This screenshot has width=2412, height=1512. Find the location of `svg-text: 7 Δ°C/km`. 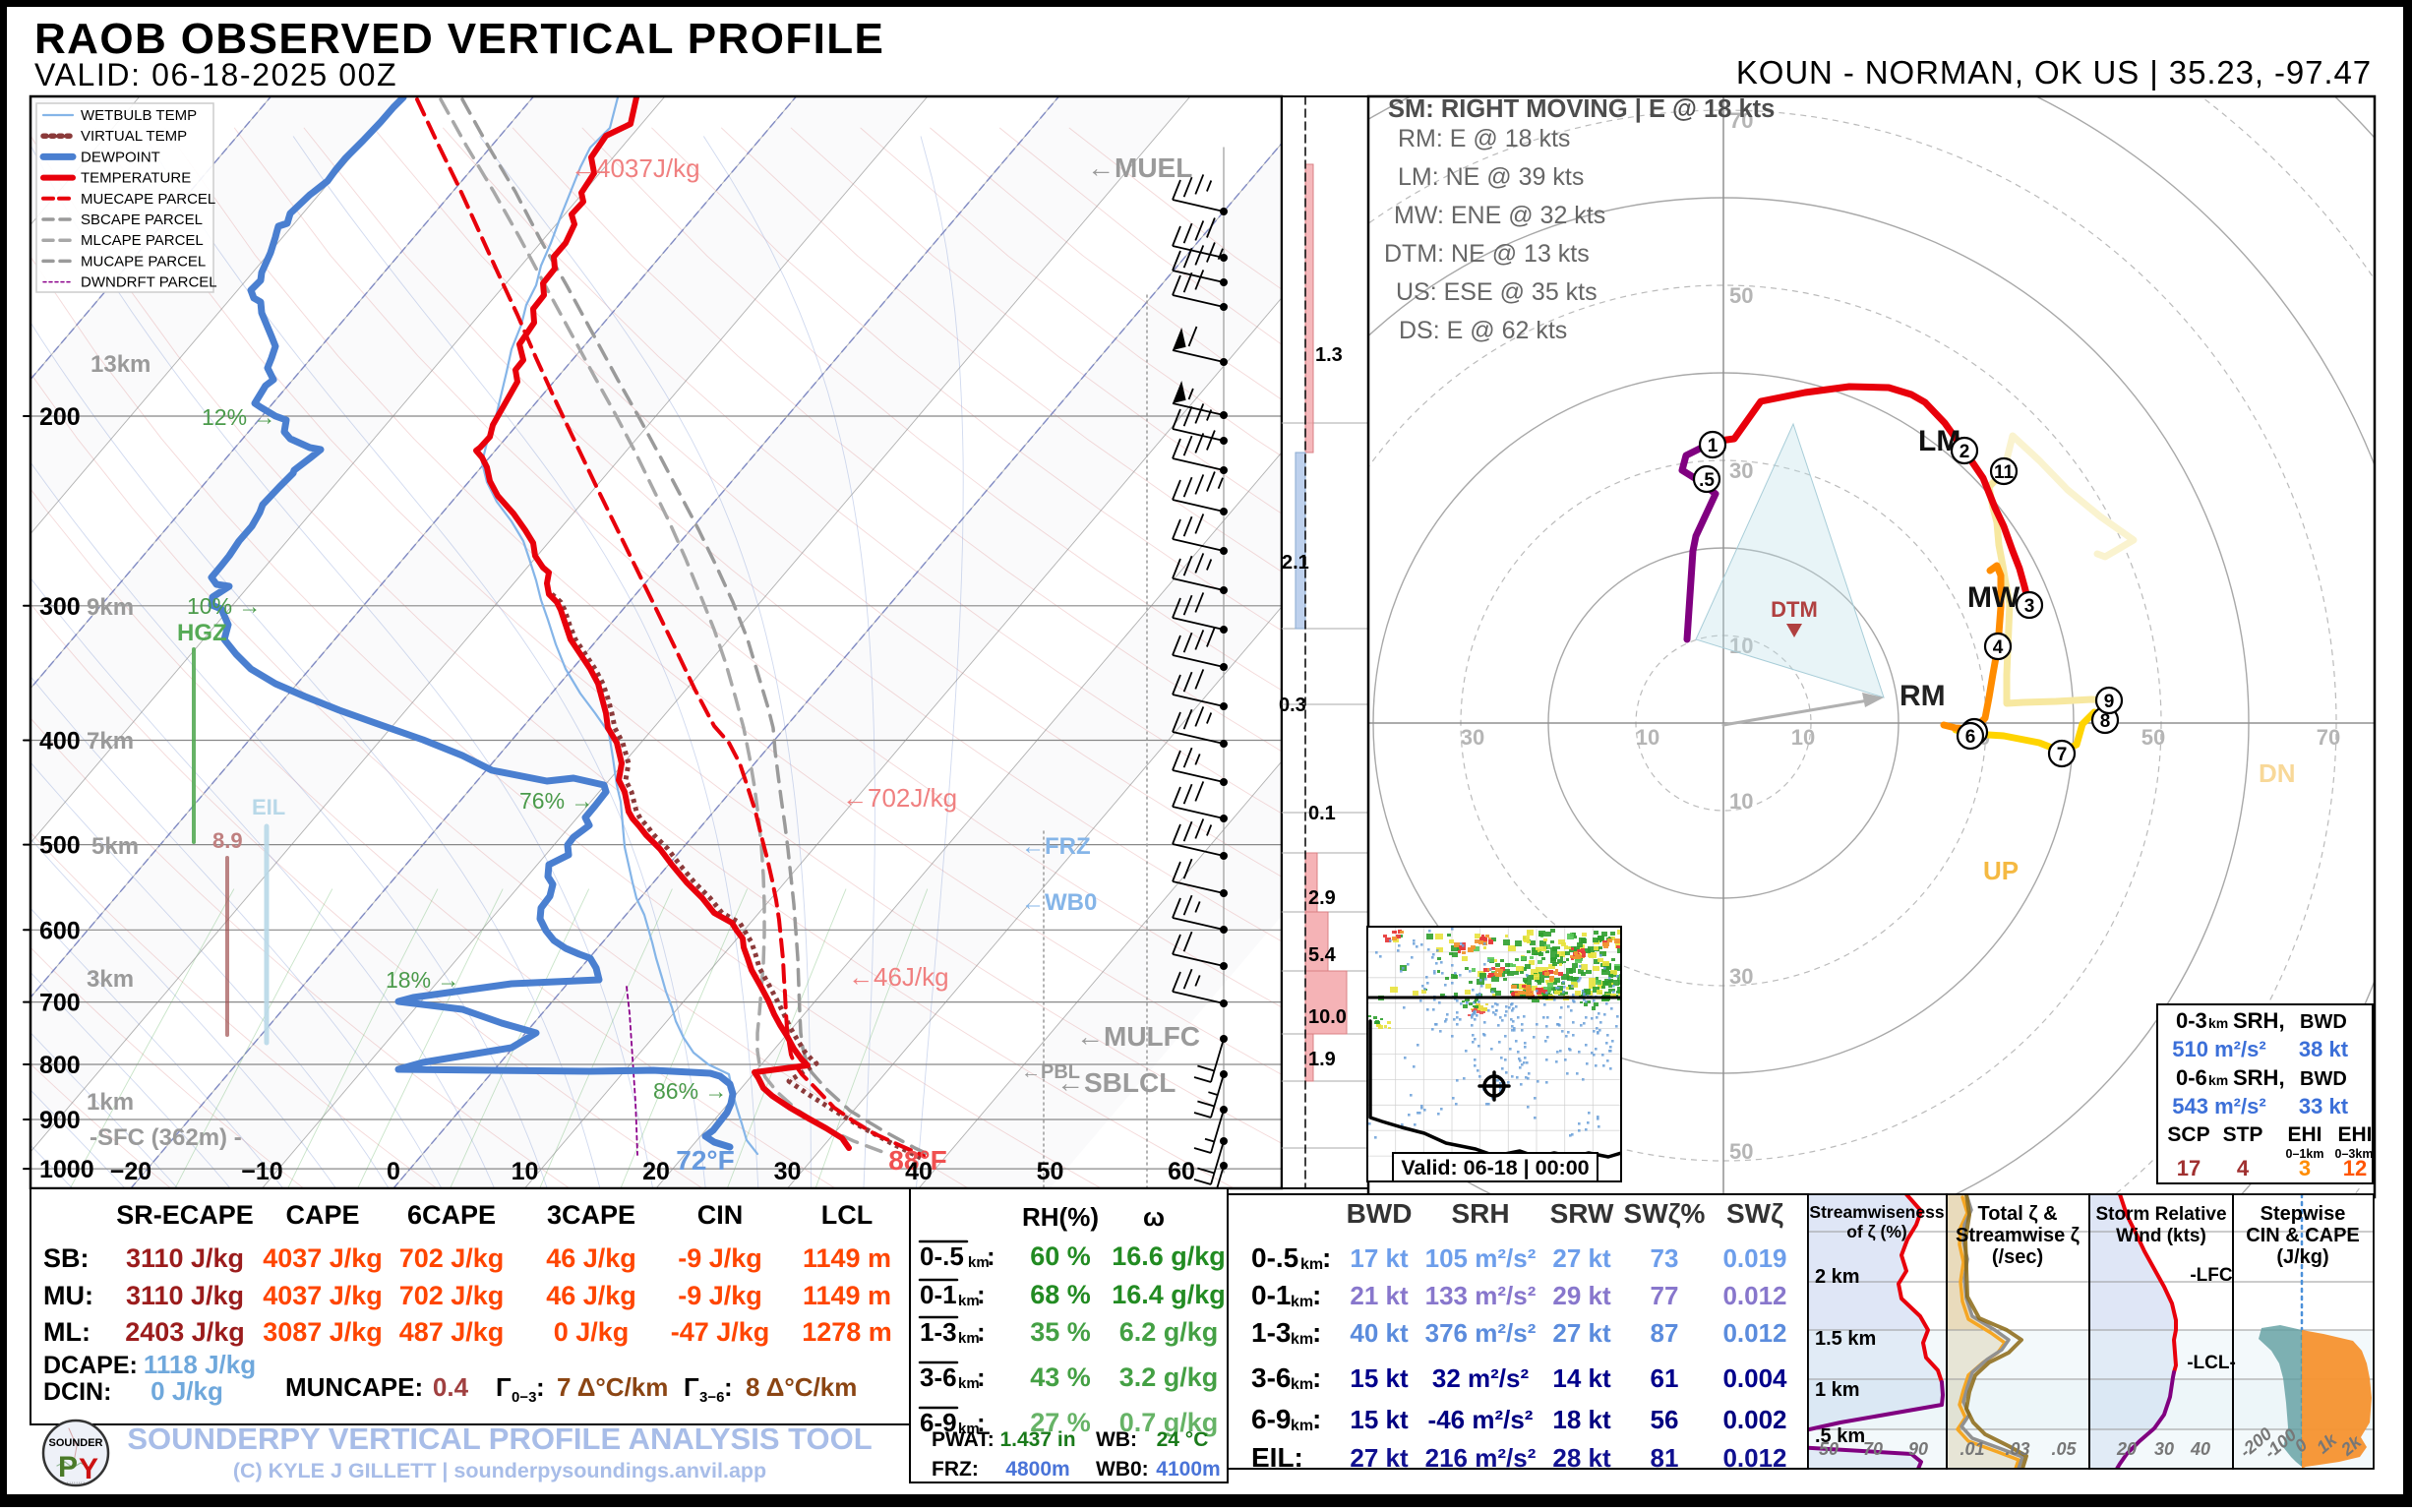

svg-text: 7 Δ°C/km is located at coordinates (612, 1387).